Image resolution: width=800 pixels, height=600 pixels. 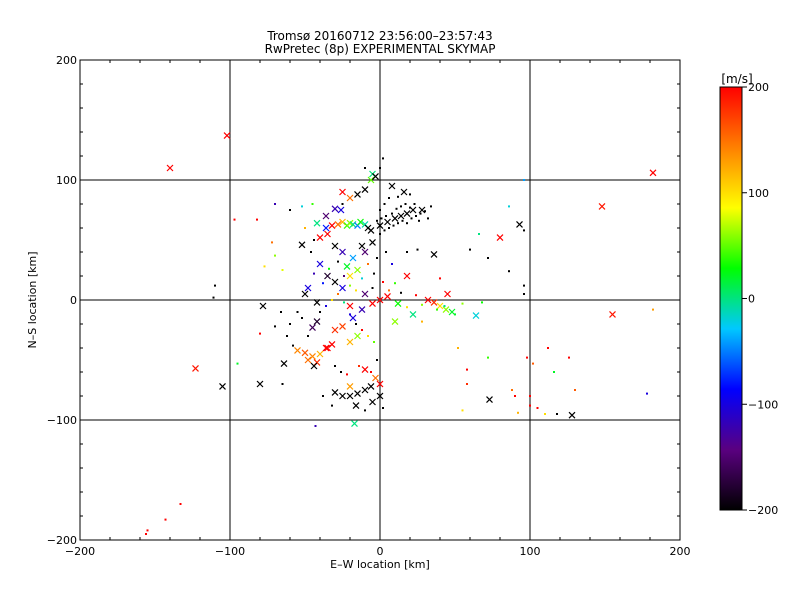 I want to click on y-tick-label: 200, so click(x=66, y=60).